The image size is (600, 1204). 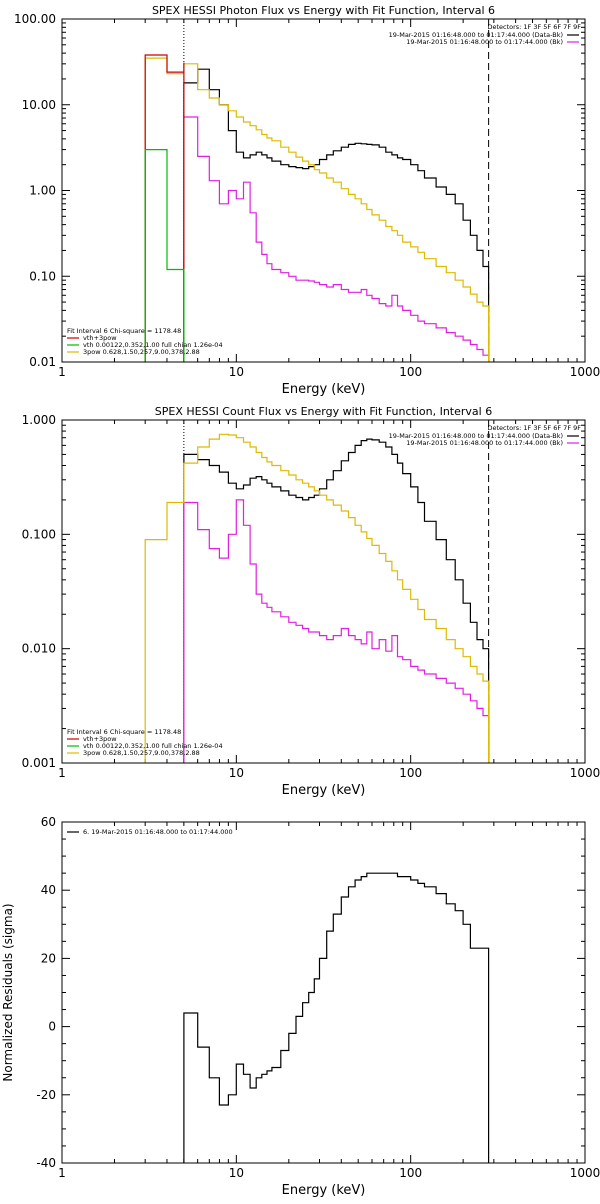 What do you see at coordinates (8, 992) in the screenshot?
I see `y-axis-label: Normalized Residuals (sigma)` at bounding box center [8, 992].